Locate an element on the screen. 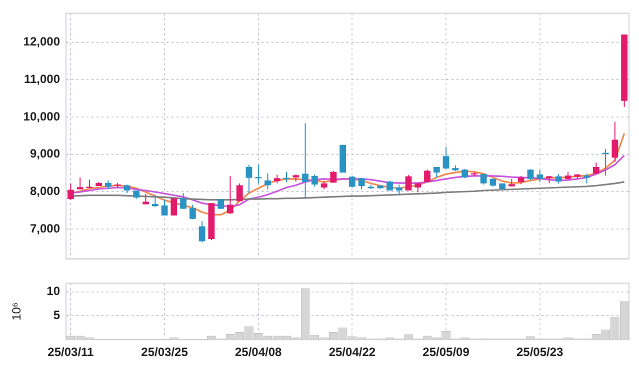 The image size is (639, 366). y-tick-label: 12,000 is located at coordinates (41, 41).